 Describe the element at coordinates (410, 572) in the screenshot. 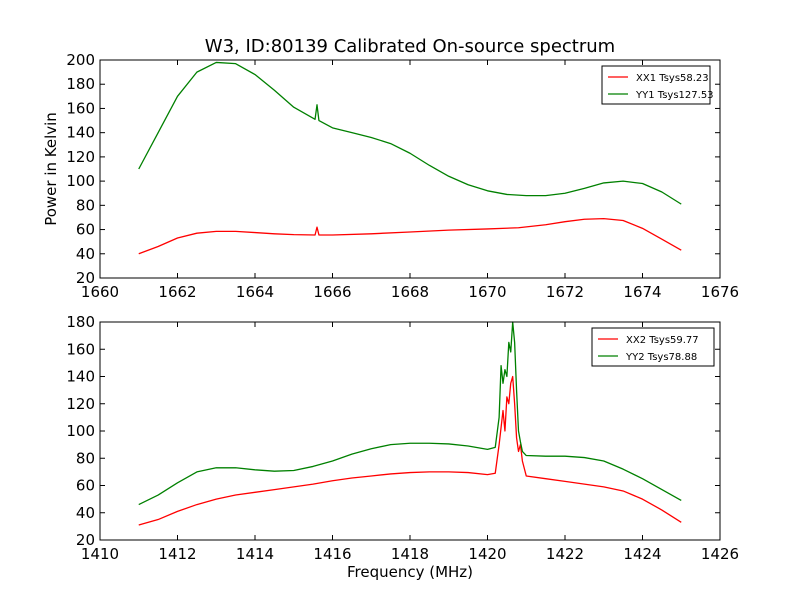

I see `bottom-chart-xlabel: Frequency (MHz)` at that location.